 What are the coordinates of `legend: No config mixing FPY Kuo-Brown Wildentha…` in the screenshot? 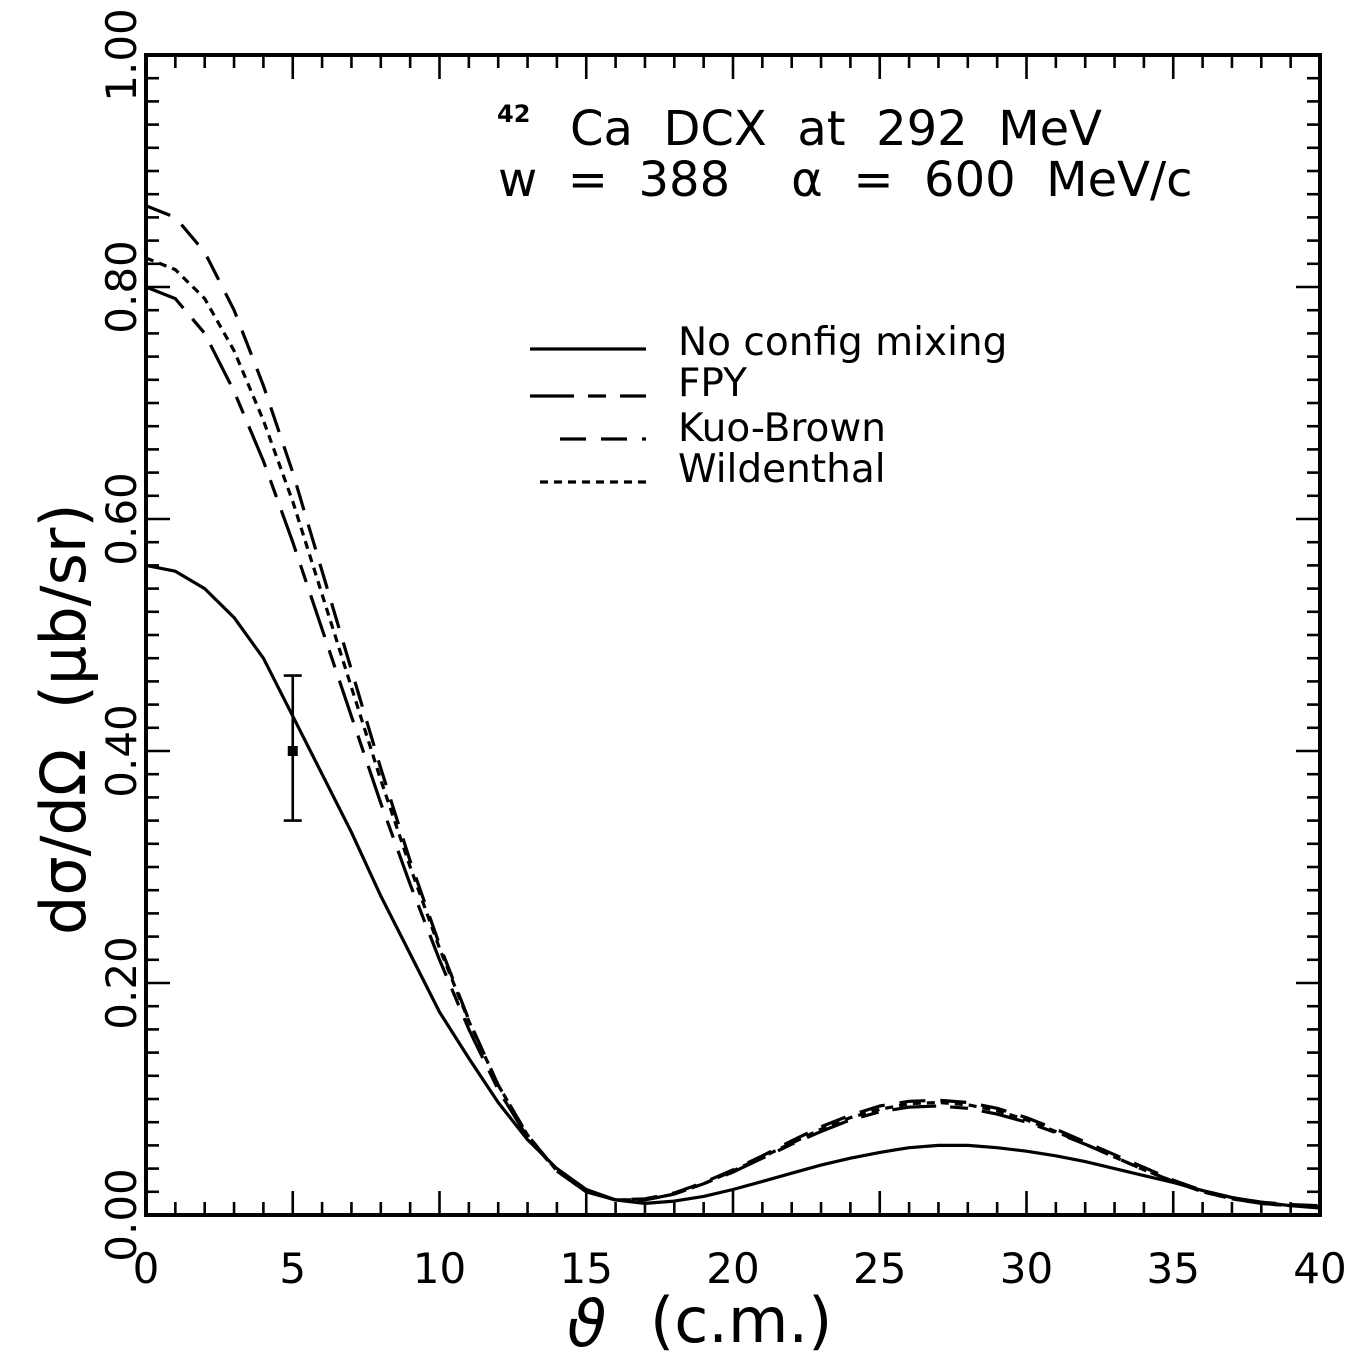 It's located at (768, 406).